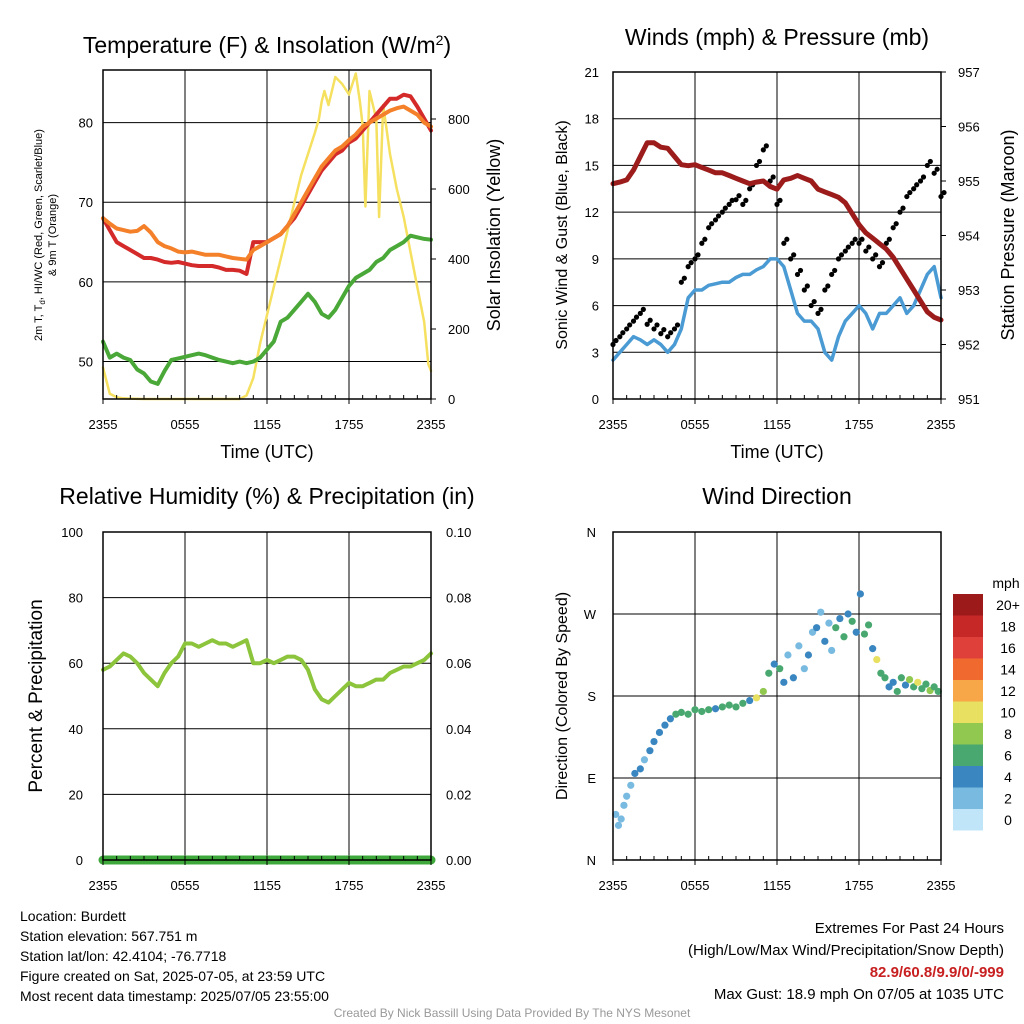  What do you see at coordinates (1008, 234) in the screenshot?
I see `y-axis-label-right: Station Pressure (Maroon)` at bounding box center [1008, 234].